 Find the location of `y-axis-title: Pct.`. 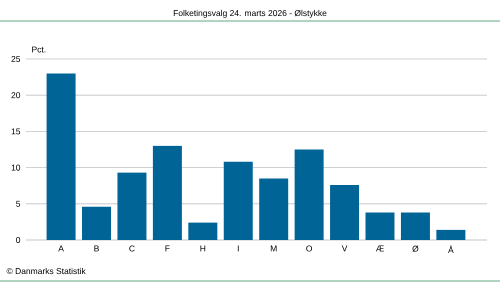

y-axis-title: Pct. is located at coordinates (39, 49).